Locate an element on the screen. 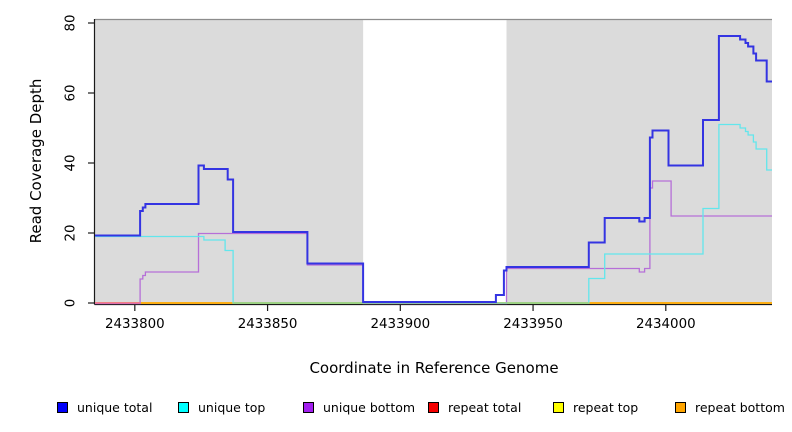 Image resolution: width=792 pixels, height=432 pixels. legend-label: repeat total is located at coordinates (485, 407).